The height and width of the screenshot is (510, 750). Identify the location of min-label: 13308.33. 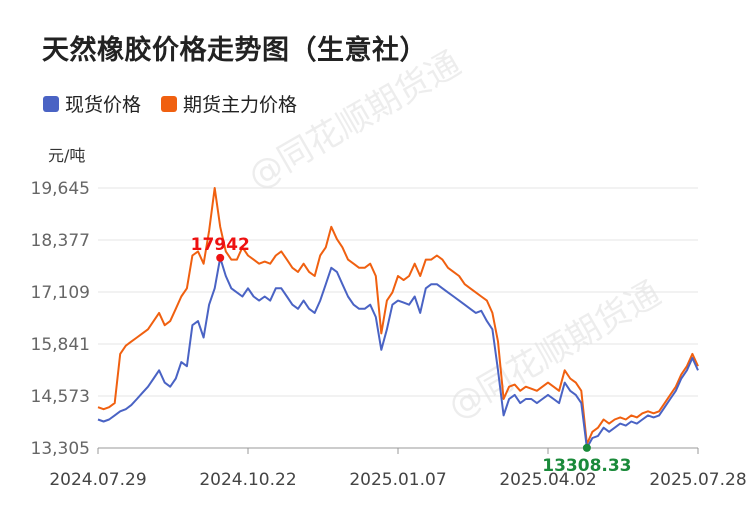
(586, 466).